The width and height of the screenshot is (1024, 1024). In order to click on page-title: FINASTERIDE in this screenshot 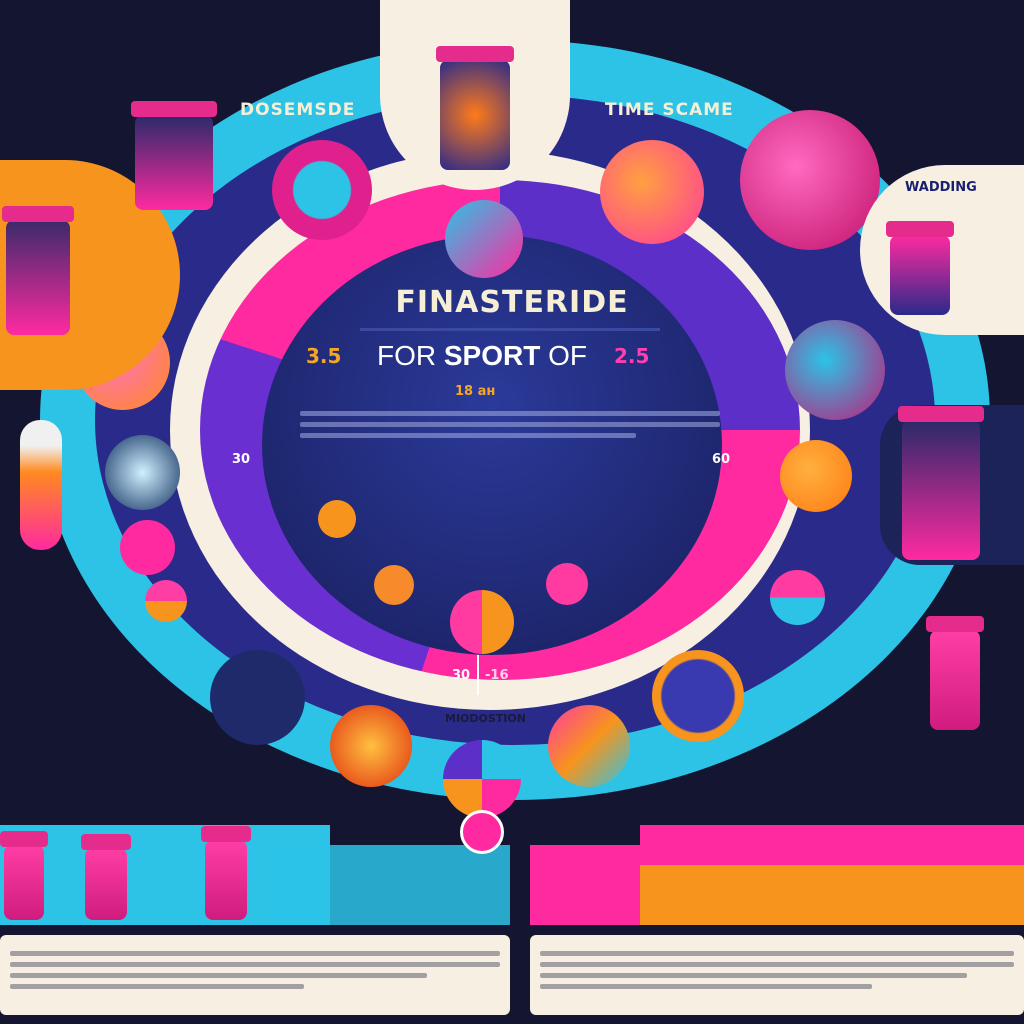, I will do `click(512, 302)`.